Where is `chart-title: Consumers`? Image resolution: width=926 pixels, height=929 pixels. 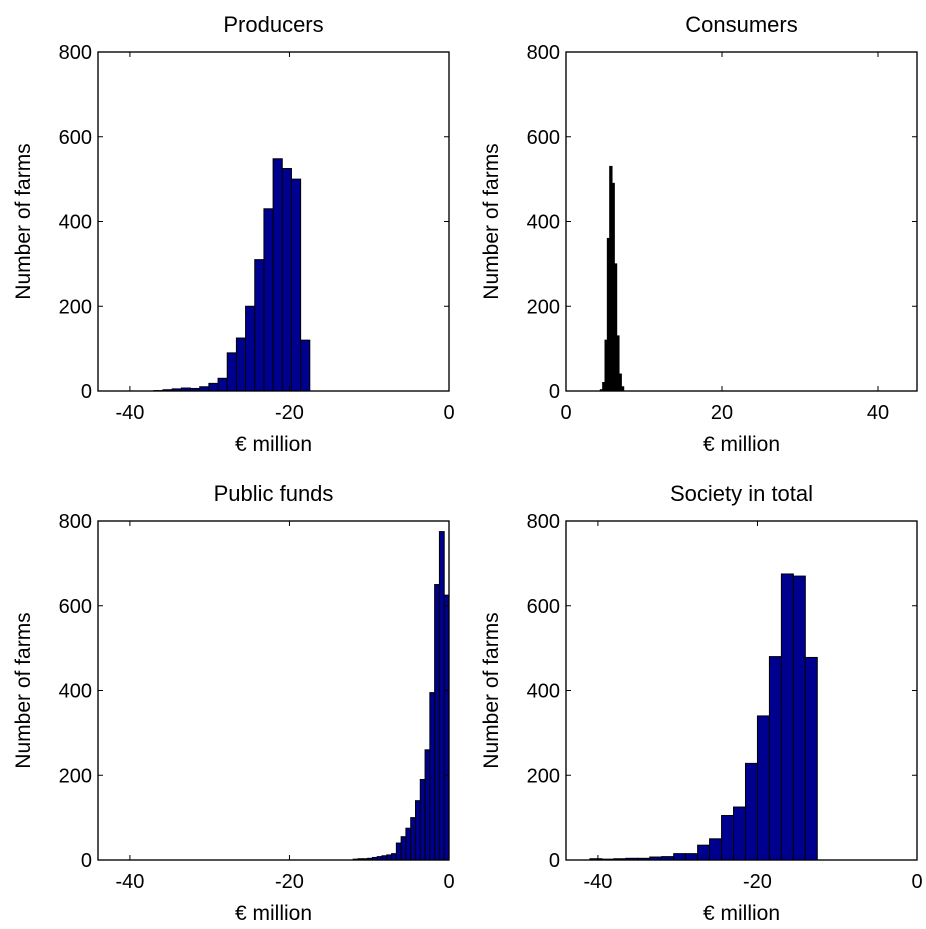 chart-title: Consumers is located at coordinates (741, 24).